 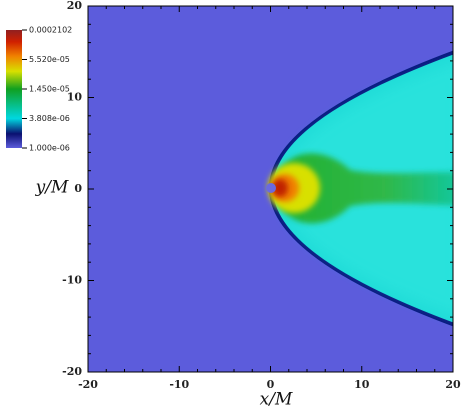 What do you see at coordinates (362, 188) in the screenshot?
I see `green-core` at bounding box center [362, 188].